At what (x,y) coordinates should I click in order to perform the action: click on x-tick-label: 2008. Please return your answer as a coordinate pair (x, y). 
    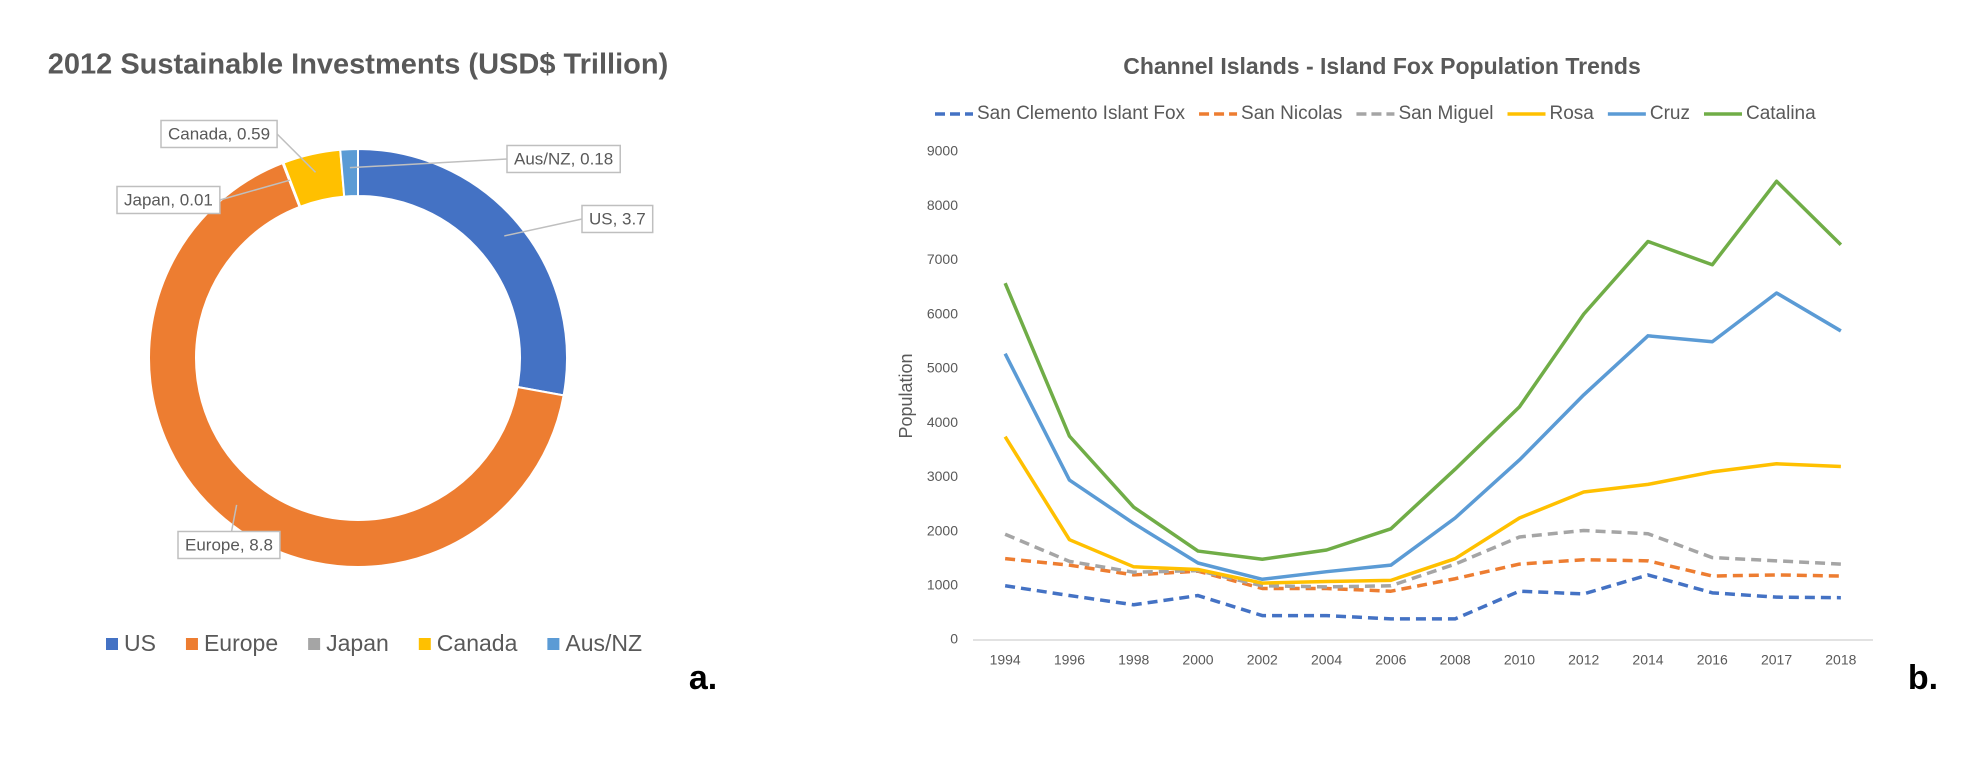
    Looking at the image, I should click on (1455, 660).